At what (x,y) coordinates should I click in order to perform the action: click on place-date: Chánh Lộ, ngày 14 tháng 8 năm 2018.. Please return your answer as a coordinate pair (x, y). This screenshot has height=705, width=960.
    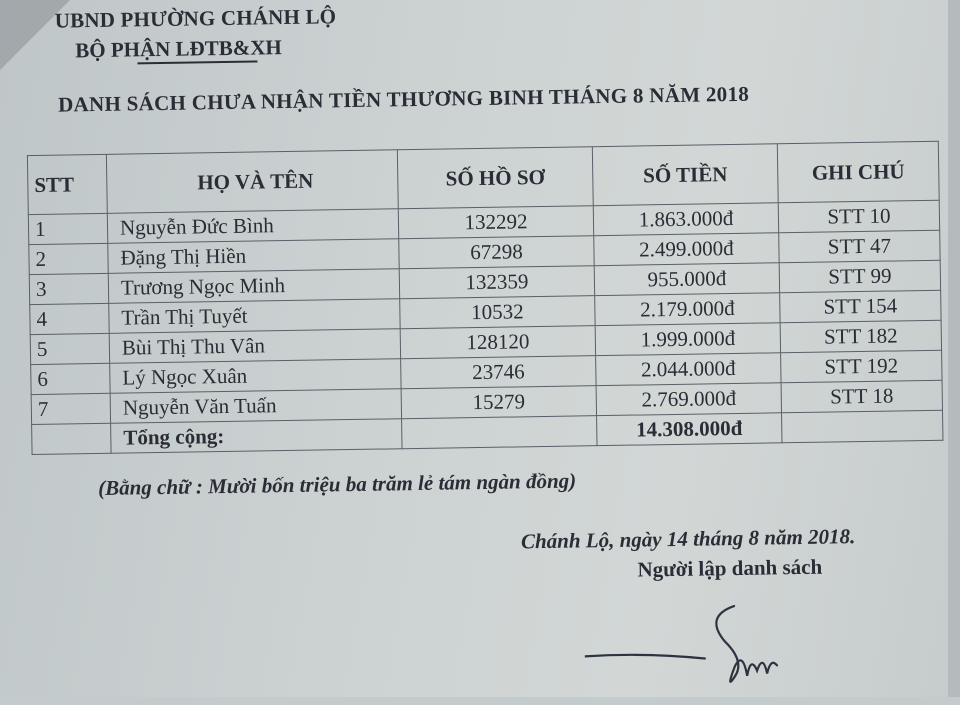
    Looking at the image, I should click on (688, 539).